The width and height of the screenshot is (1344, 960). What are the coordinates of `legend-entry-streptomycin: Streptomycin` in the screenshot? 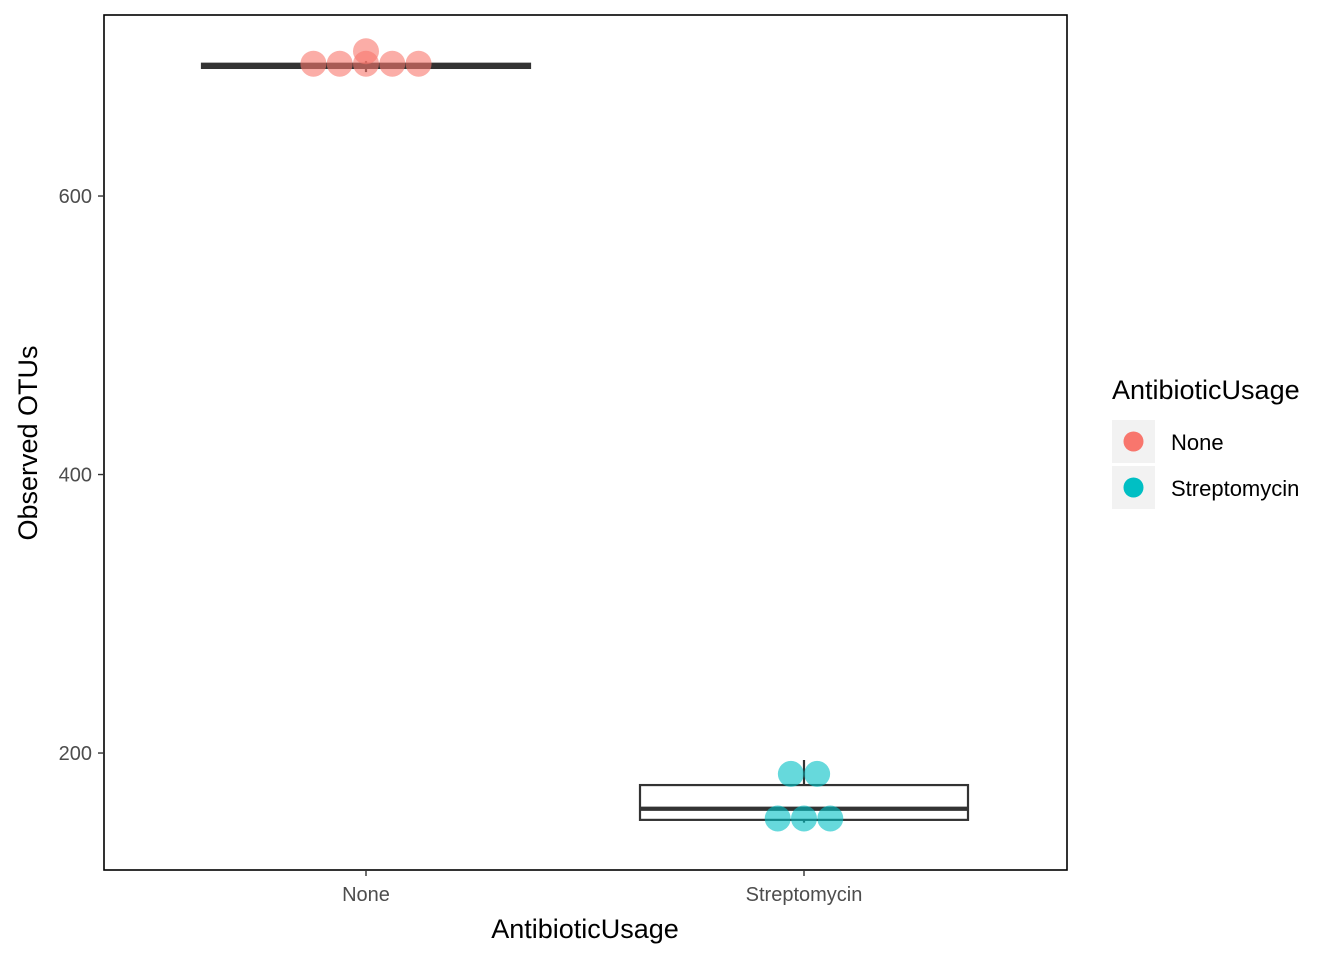 It's located at (1205, 487).